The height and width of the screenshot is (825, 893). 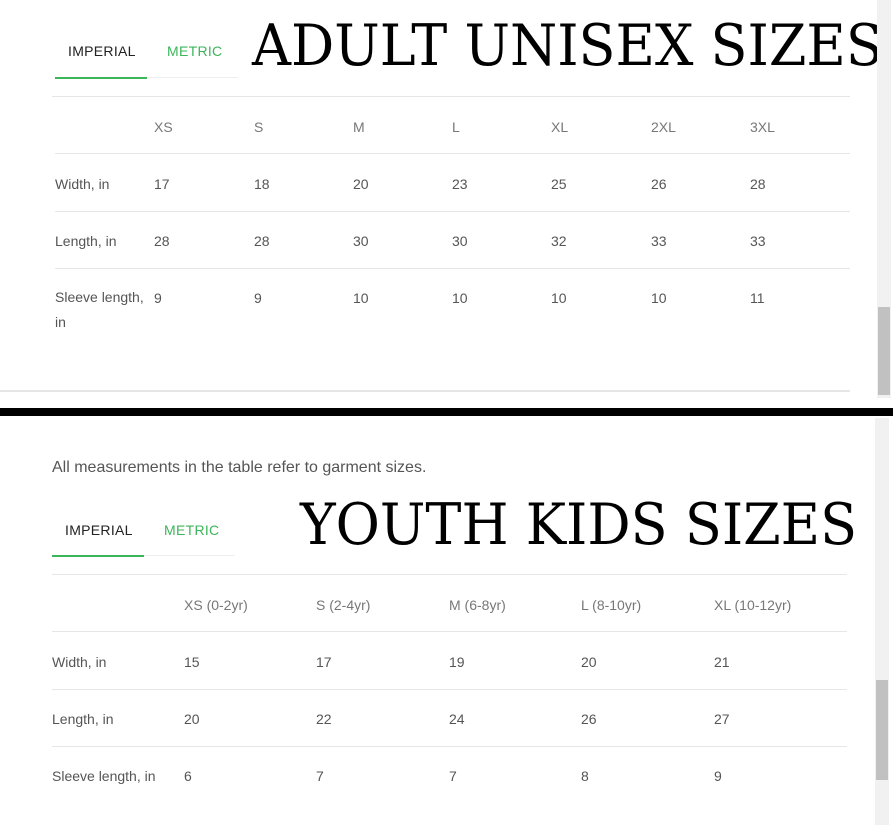 What do you see at coordinates (722, 719) in the screenshot?
I see `table-cell: 27` at bounding box center [722, 719].